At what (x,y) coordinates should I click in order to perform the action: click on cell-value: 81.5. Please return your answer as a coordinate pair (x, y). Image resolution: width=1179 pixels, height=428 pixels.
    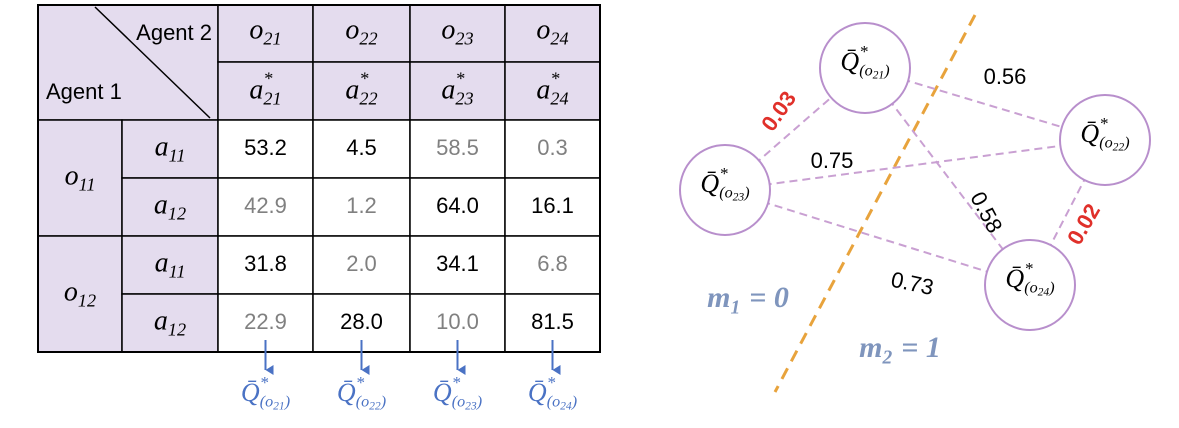
    Looking at the image, I should click on (552, 321).